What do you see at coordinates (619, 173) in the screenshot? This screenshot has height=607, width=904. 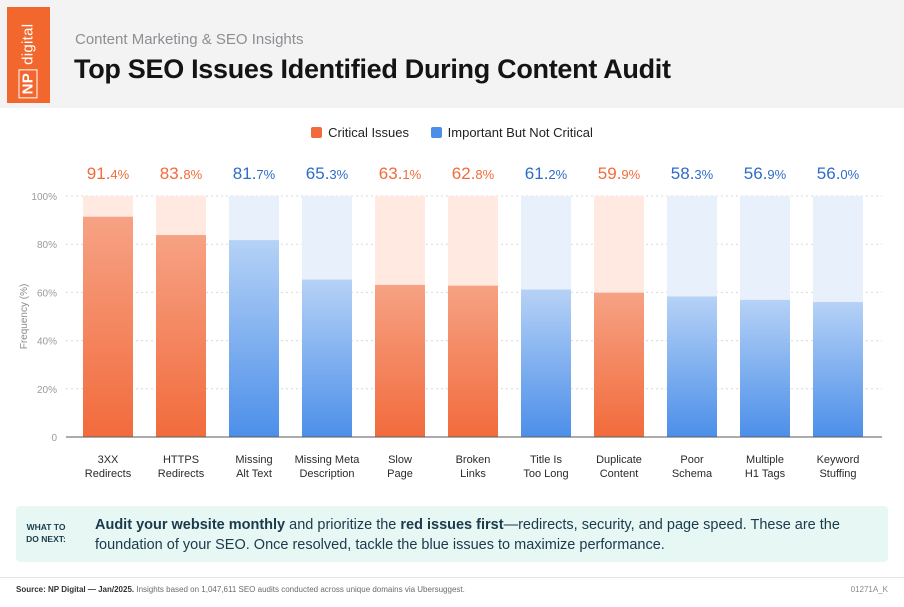 I see `value-label: 59.9%` at bounding box center [619, 173].